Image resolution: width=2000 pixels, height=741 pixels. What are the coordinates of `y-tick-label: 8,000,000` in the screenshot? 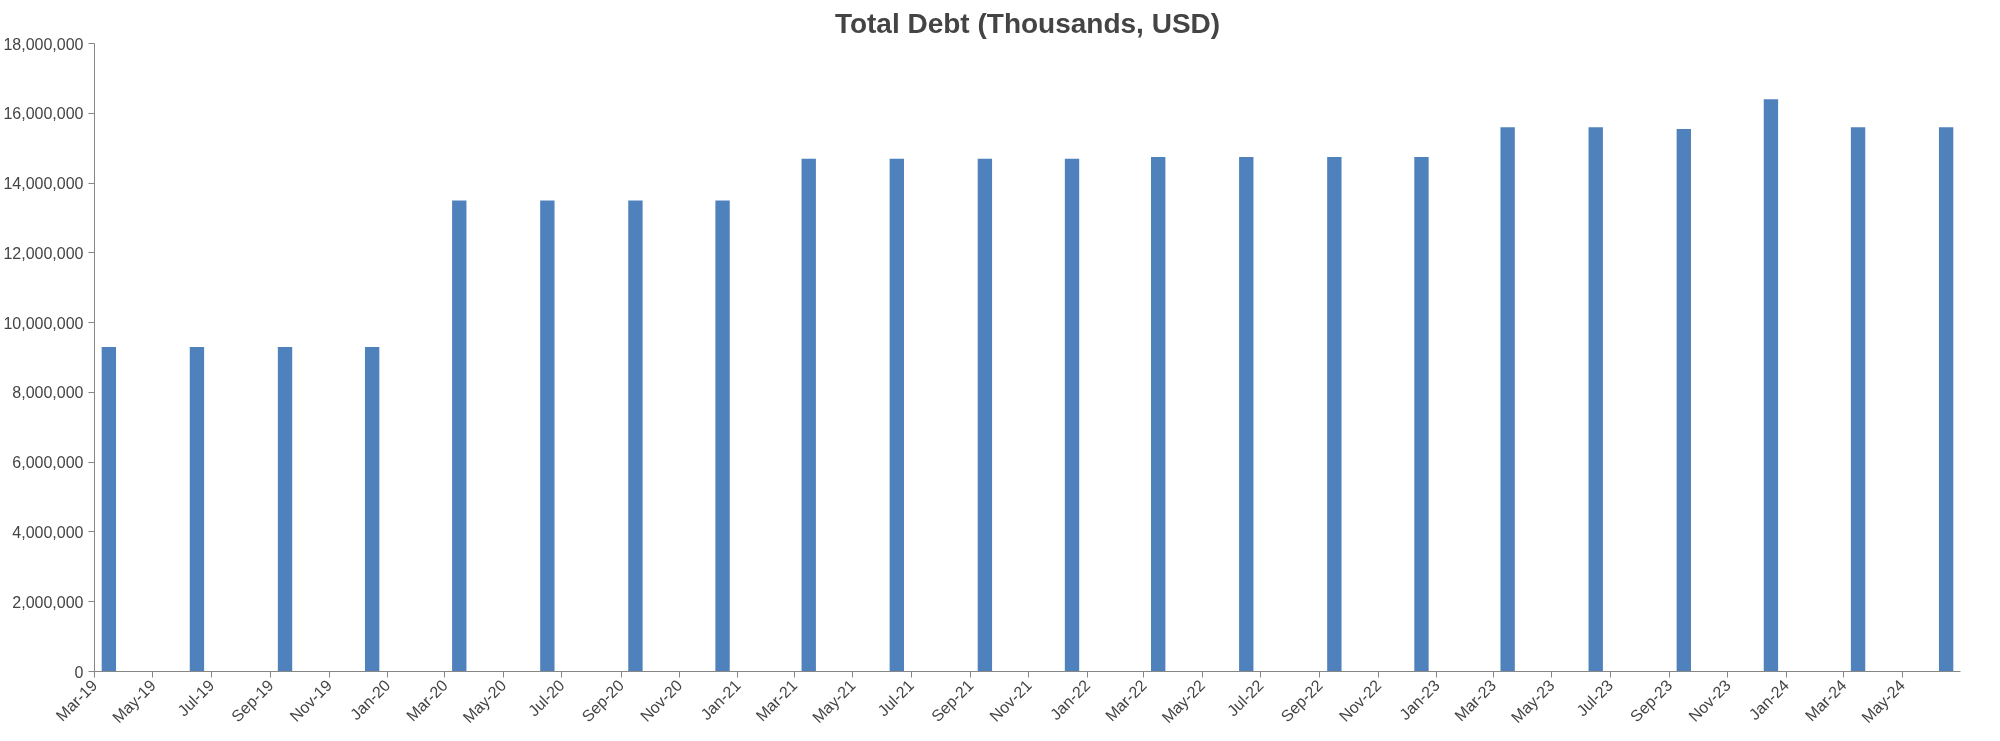 It's located at (48, 393).